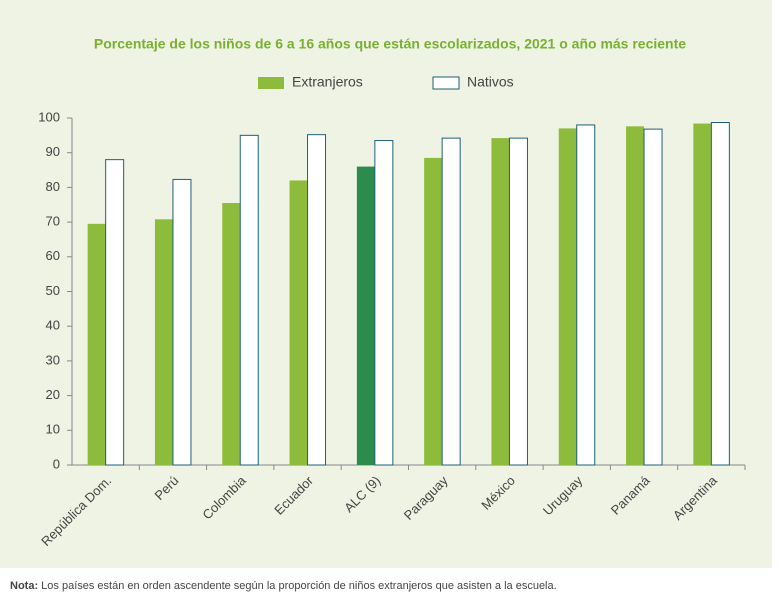 This screenshot has height=602, width=780. Describe the element at coordinates (53, 359) in the screenshot. I see `y-tick-label: 30` at that location.